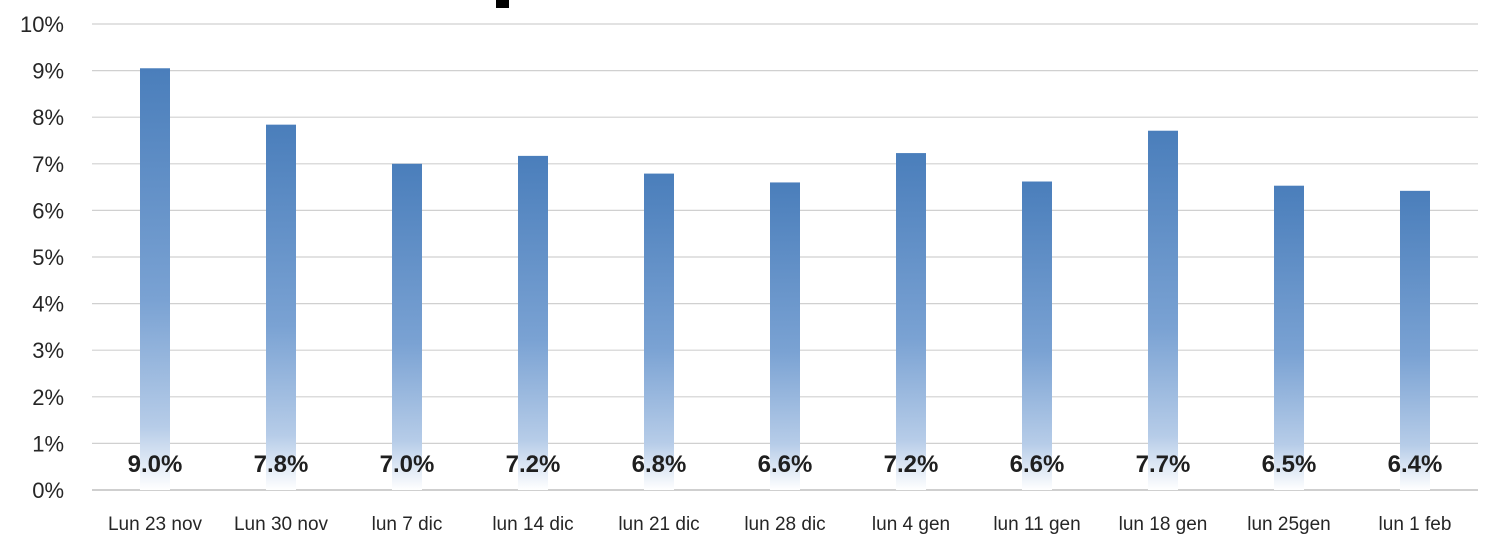 The image size is (1487, 536). What do you see at coordinates (48, 257) in the screenshot?
I see `y-tick-label: 5%` at bounding box center [48, 257].